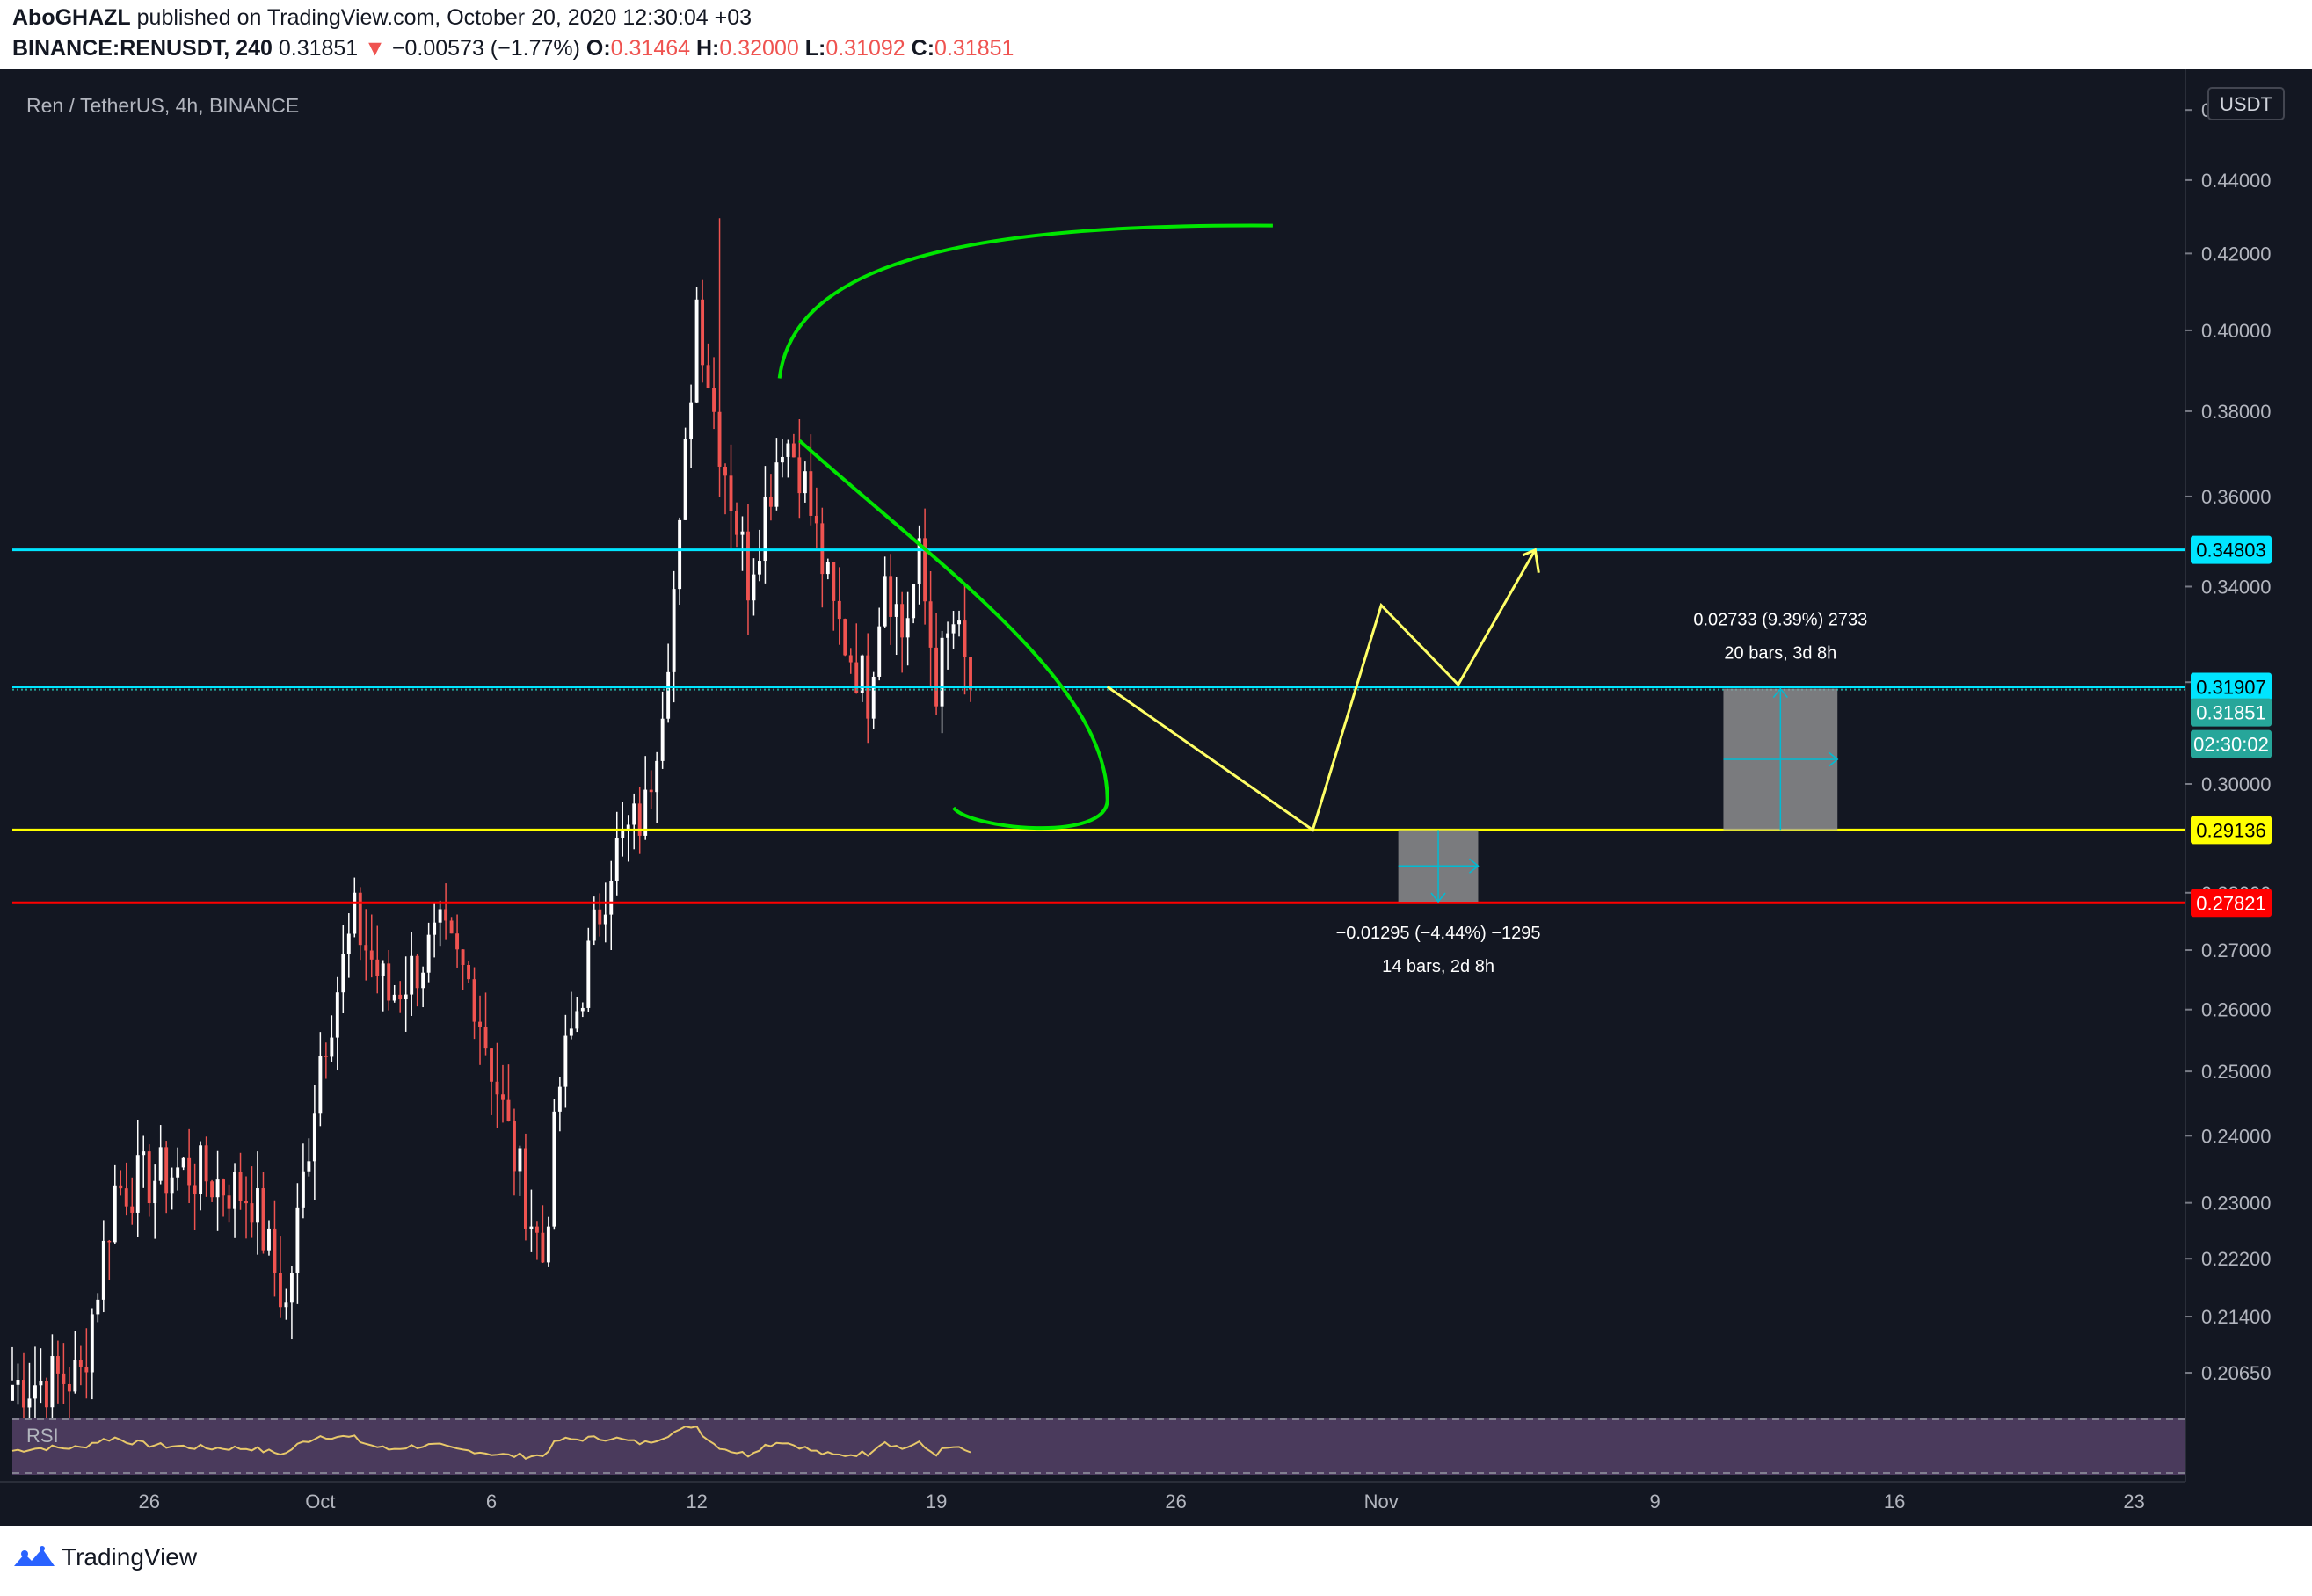  I want to click on price-tick-label: 0.40000, so click(2236, 331).